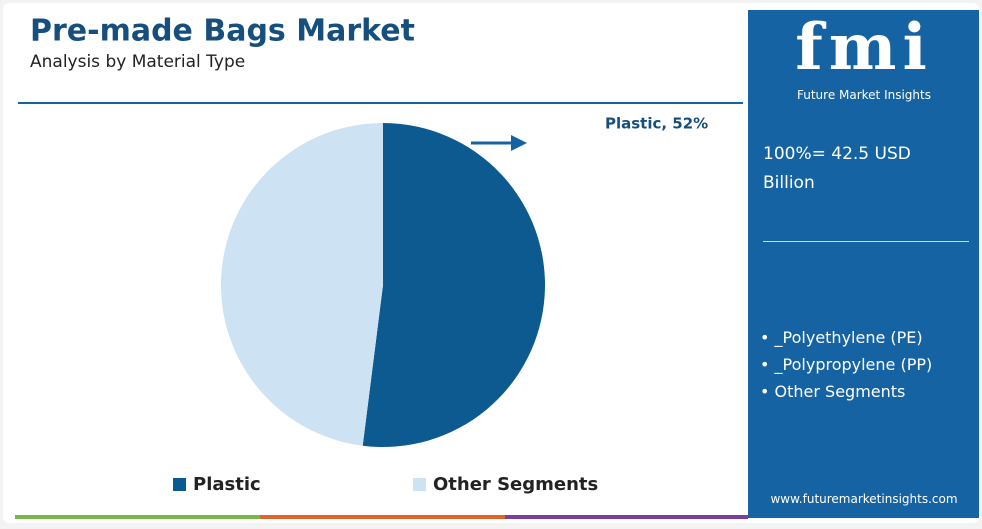  Describe the element at coordinates (846, 391) in the screenshot. I see `segment-item: Other Segments` at that location.